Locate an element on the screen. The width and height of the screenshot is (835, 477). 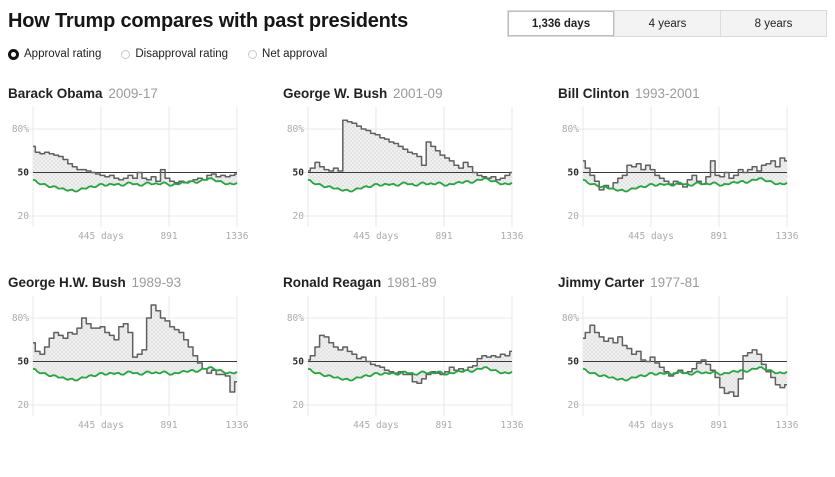
president-name: Jimmy Carter is located at coordinates (601, 282).